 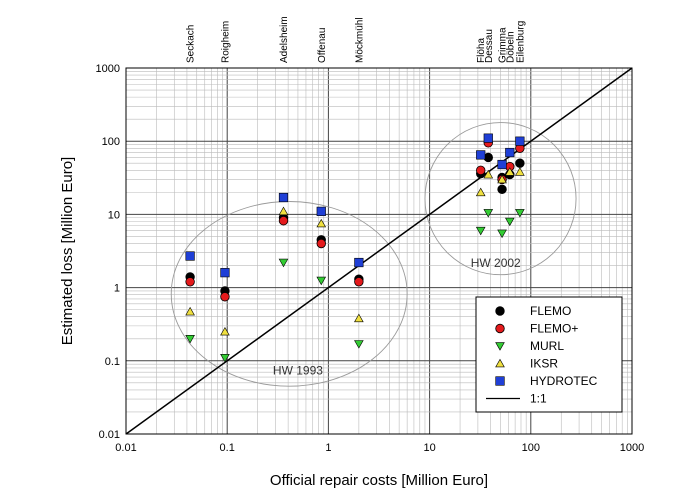 What do you see at coordinates (496, 263) in the screenshot?
I see `annotation-label: HW 2002` at bounding box center [496, 263].